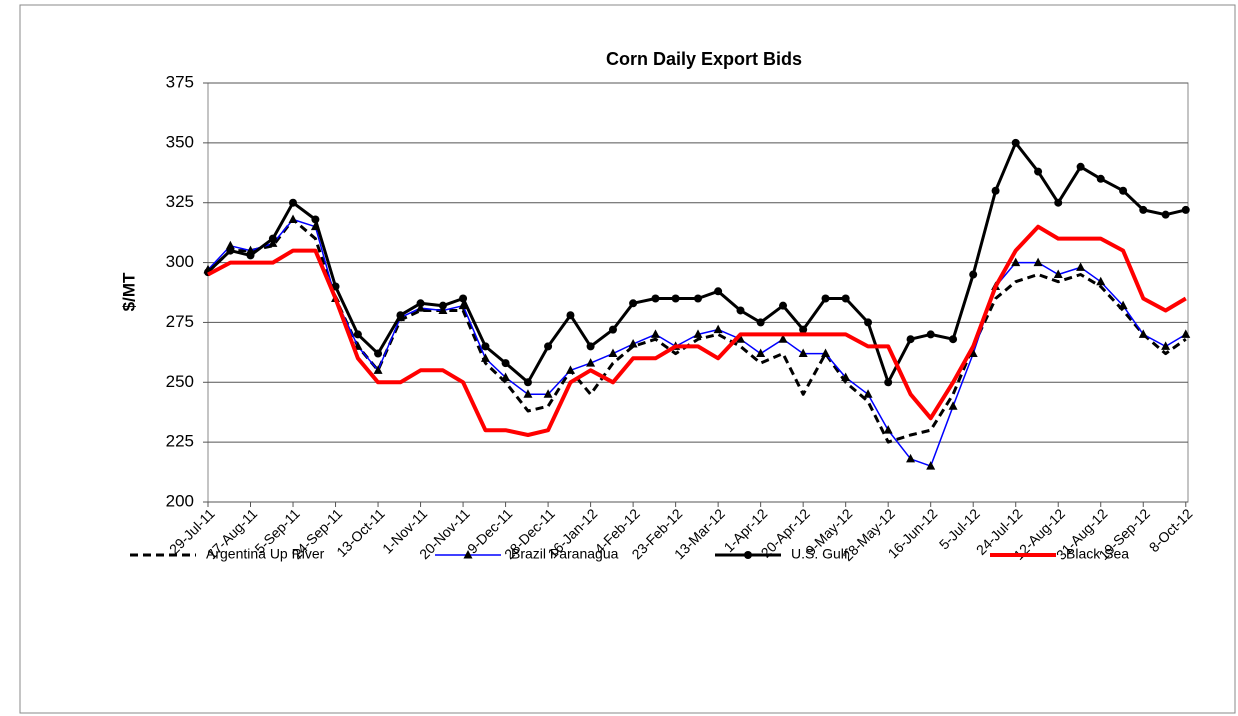  I want to click on y-tick-label: 250, so click(180, 381).